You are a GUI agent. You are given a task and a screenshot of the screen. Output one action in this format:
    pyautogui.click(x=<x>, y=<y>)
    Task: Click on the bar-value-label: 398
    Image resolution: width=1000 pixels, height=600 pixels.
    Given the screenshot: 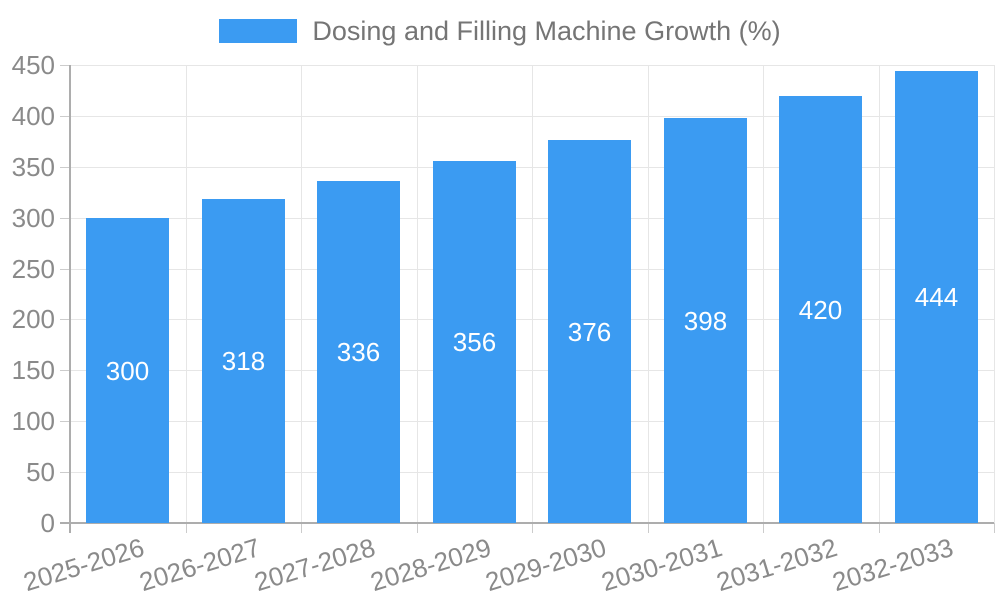 What is the action you would take?
    pyautogui.click(x=705, y=320)
    